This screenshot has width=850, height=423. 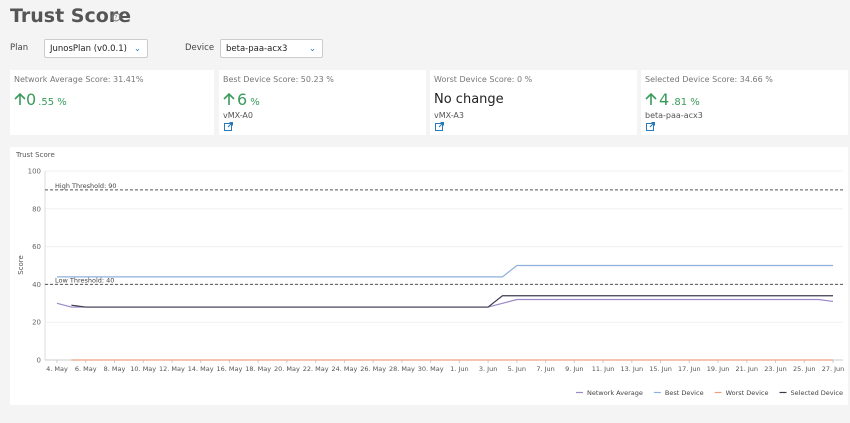 What do you see at coordinates (88, 49) in the screenshot?
I see `plan-value: JunosPlan (v0.0.1)` at bounding box center [88, 49].